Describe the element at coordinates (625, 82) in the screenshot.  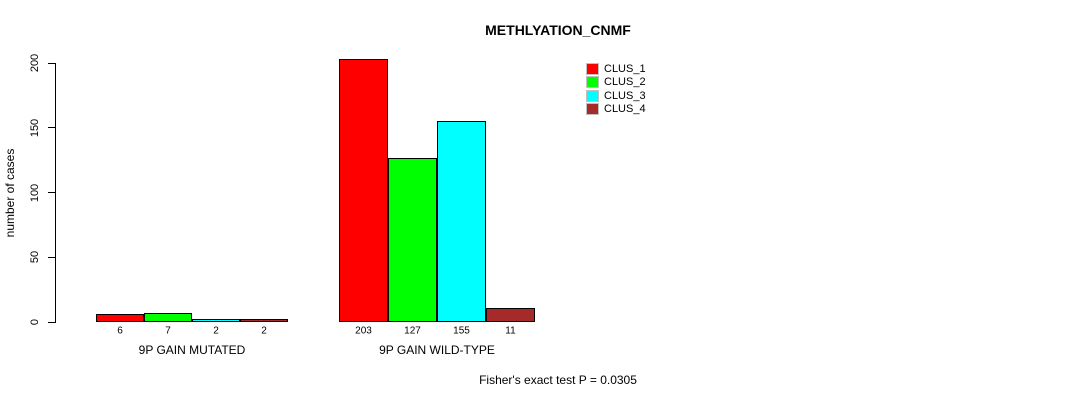
I see `legend-label: CLUS_2` at that location.